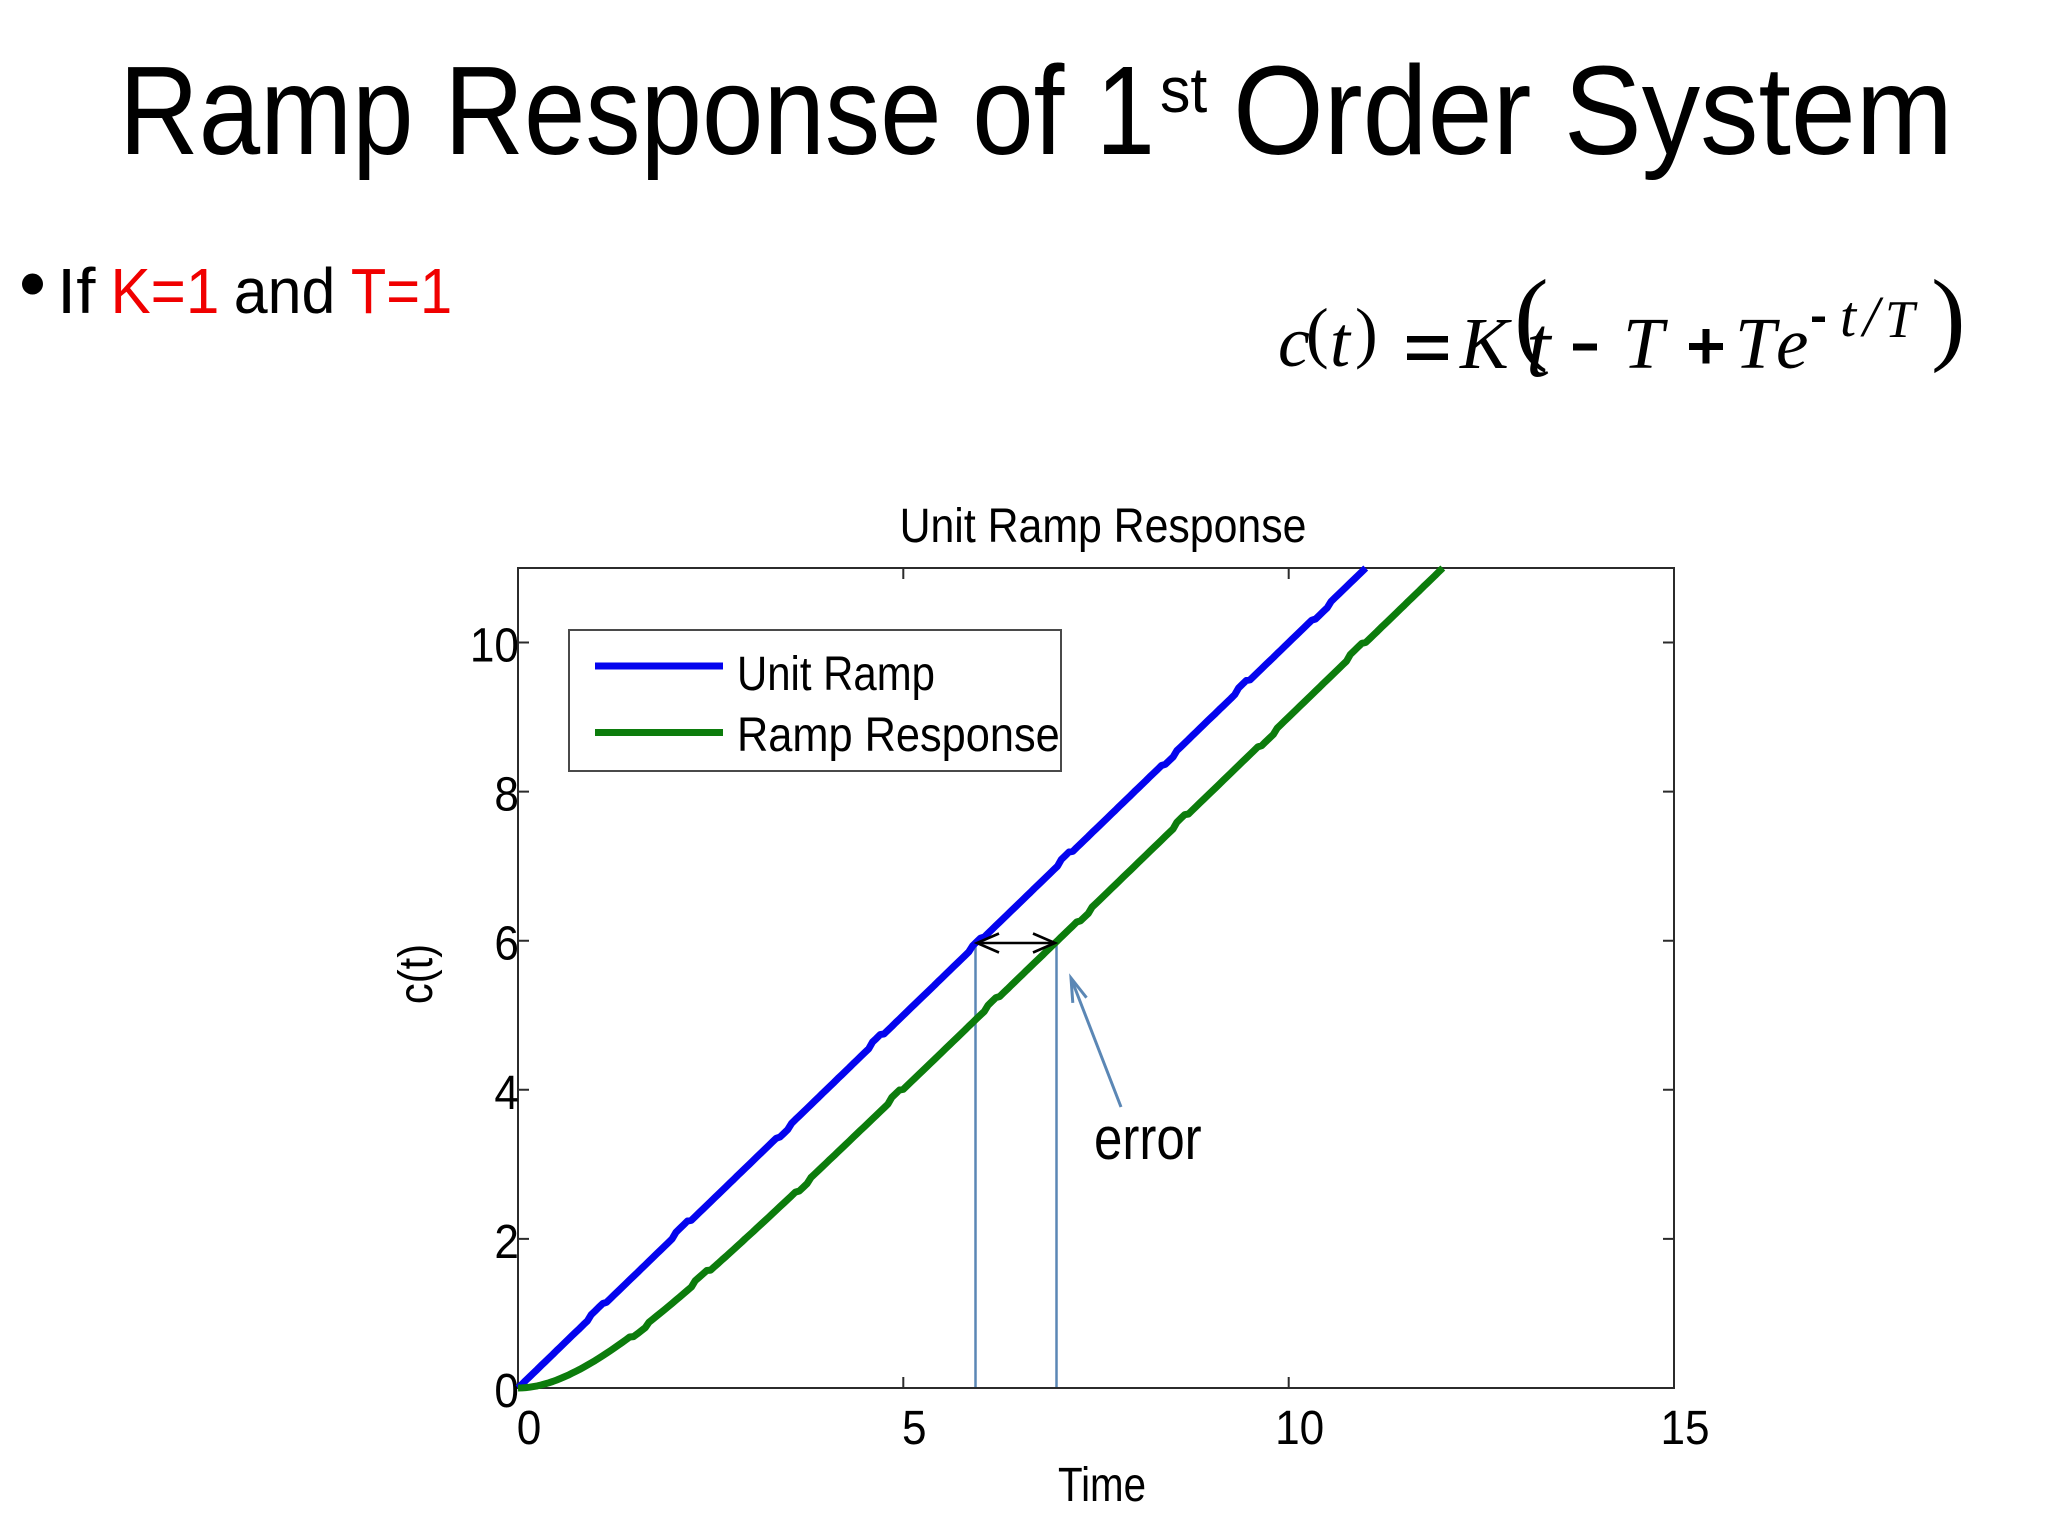 This screenshot has height=1536, width=2048. Describe the element at coordinates (506, 1092) in the screenshot. I see `svg-text: 4` at that location.